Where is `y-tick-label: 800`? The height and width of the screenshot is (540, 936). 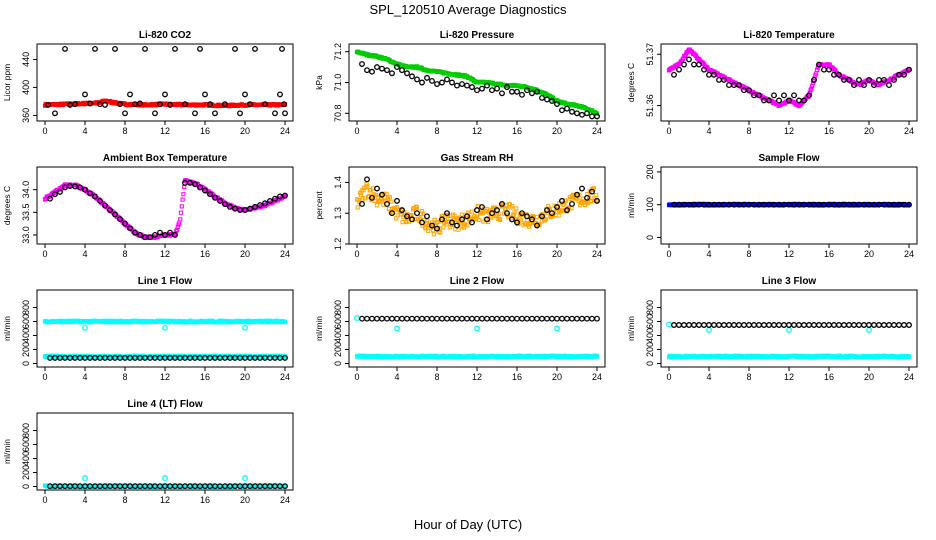 y-tick-label: 800 is located at coordinates (26, 307).